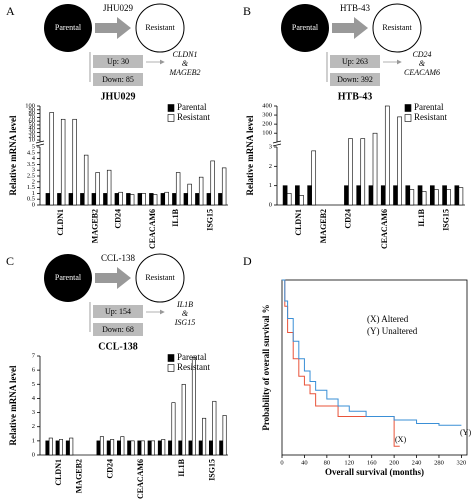 This screenshot has height=499, width=474. What do you see at coordinates (355, 8) in the screenshot?
I see `cell-line: HTB-43` at bounding box center [355, 8].